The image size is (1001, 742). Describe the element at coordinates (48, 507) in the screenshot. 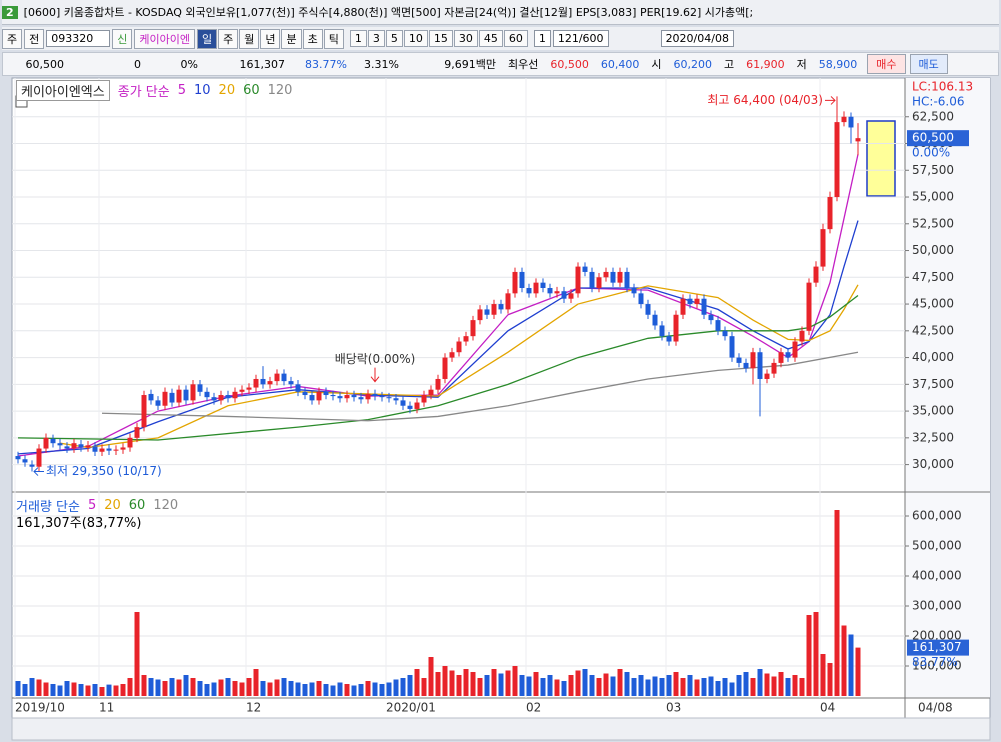

I see `volume-title: 거래량 단순` at that location.